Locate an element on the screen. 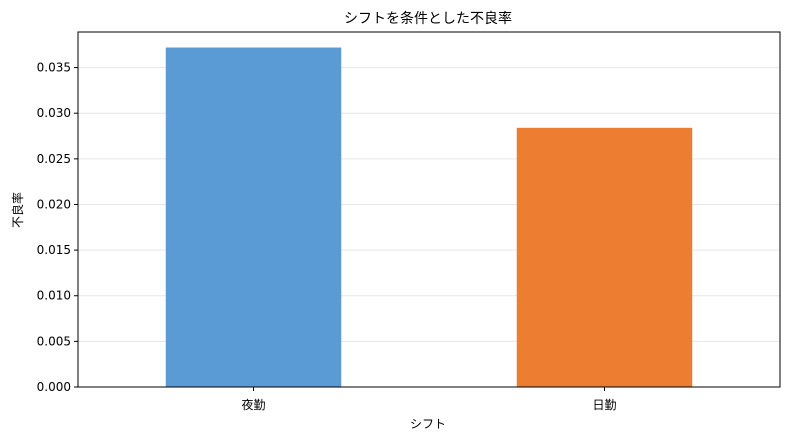 The height and width of the screenshot is (440, 790). y-axis: 0.000 0.005 0.010 0.015 0.020 0.025 0.030 0.035 is located at coordinates (57, 227).